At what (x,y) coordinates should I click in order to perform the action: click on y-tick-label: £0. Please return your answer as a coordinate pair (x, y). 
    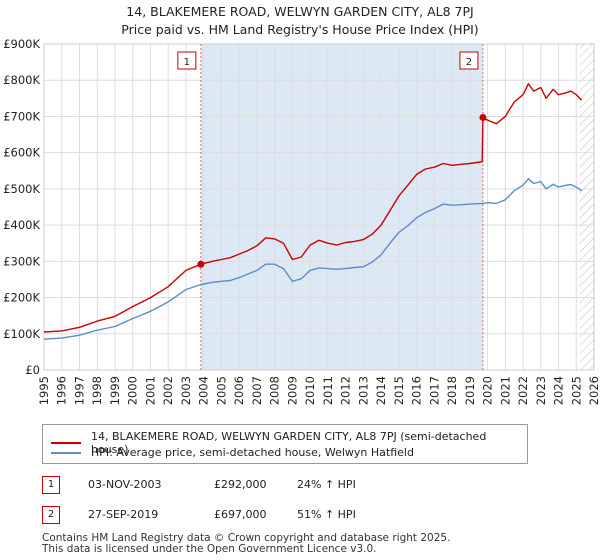
    Looking at the image, I should click on (32, 370).